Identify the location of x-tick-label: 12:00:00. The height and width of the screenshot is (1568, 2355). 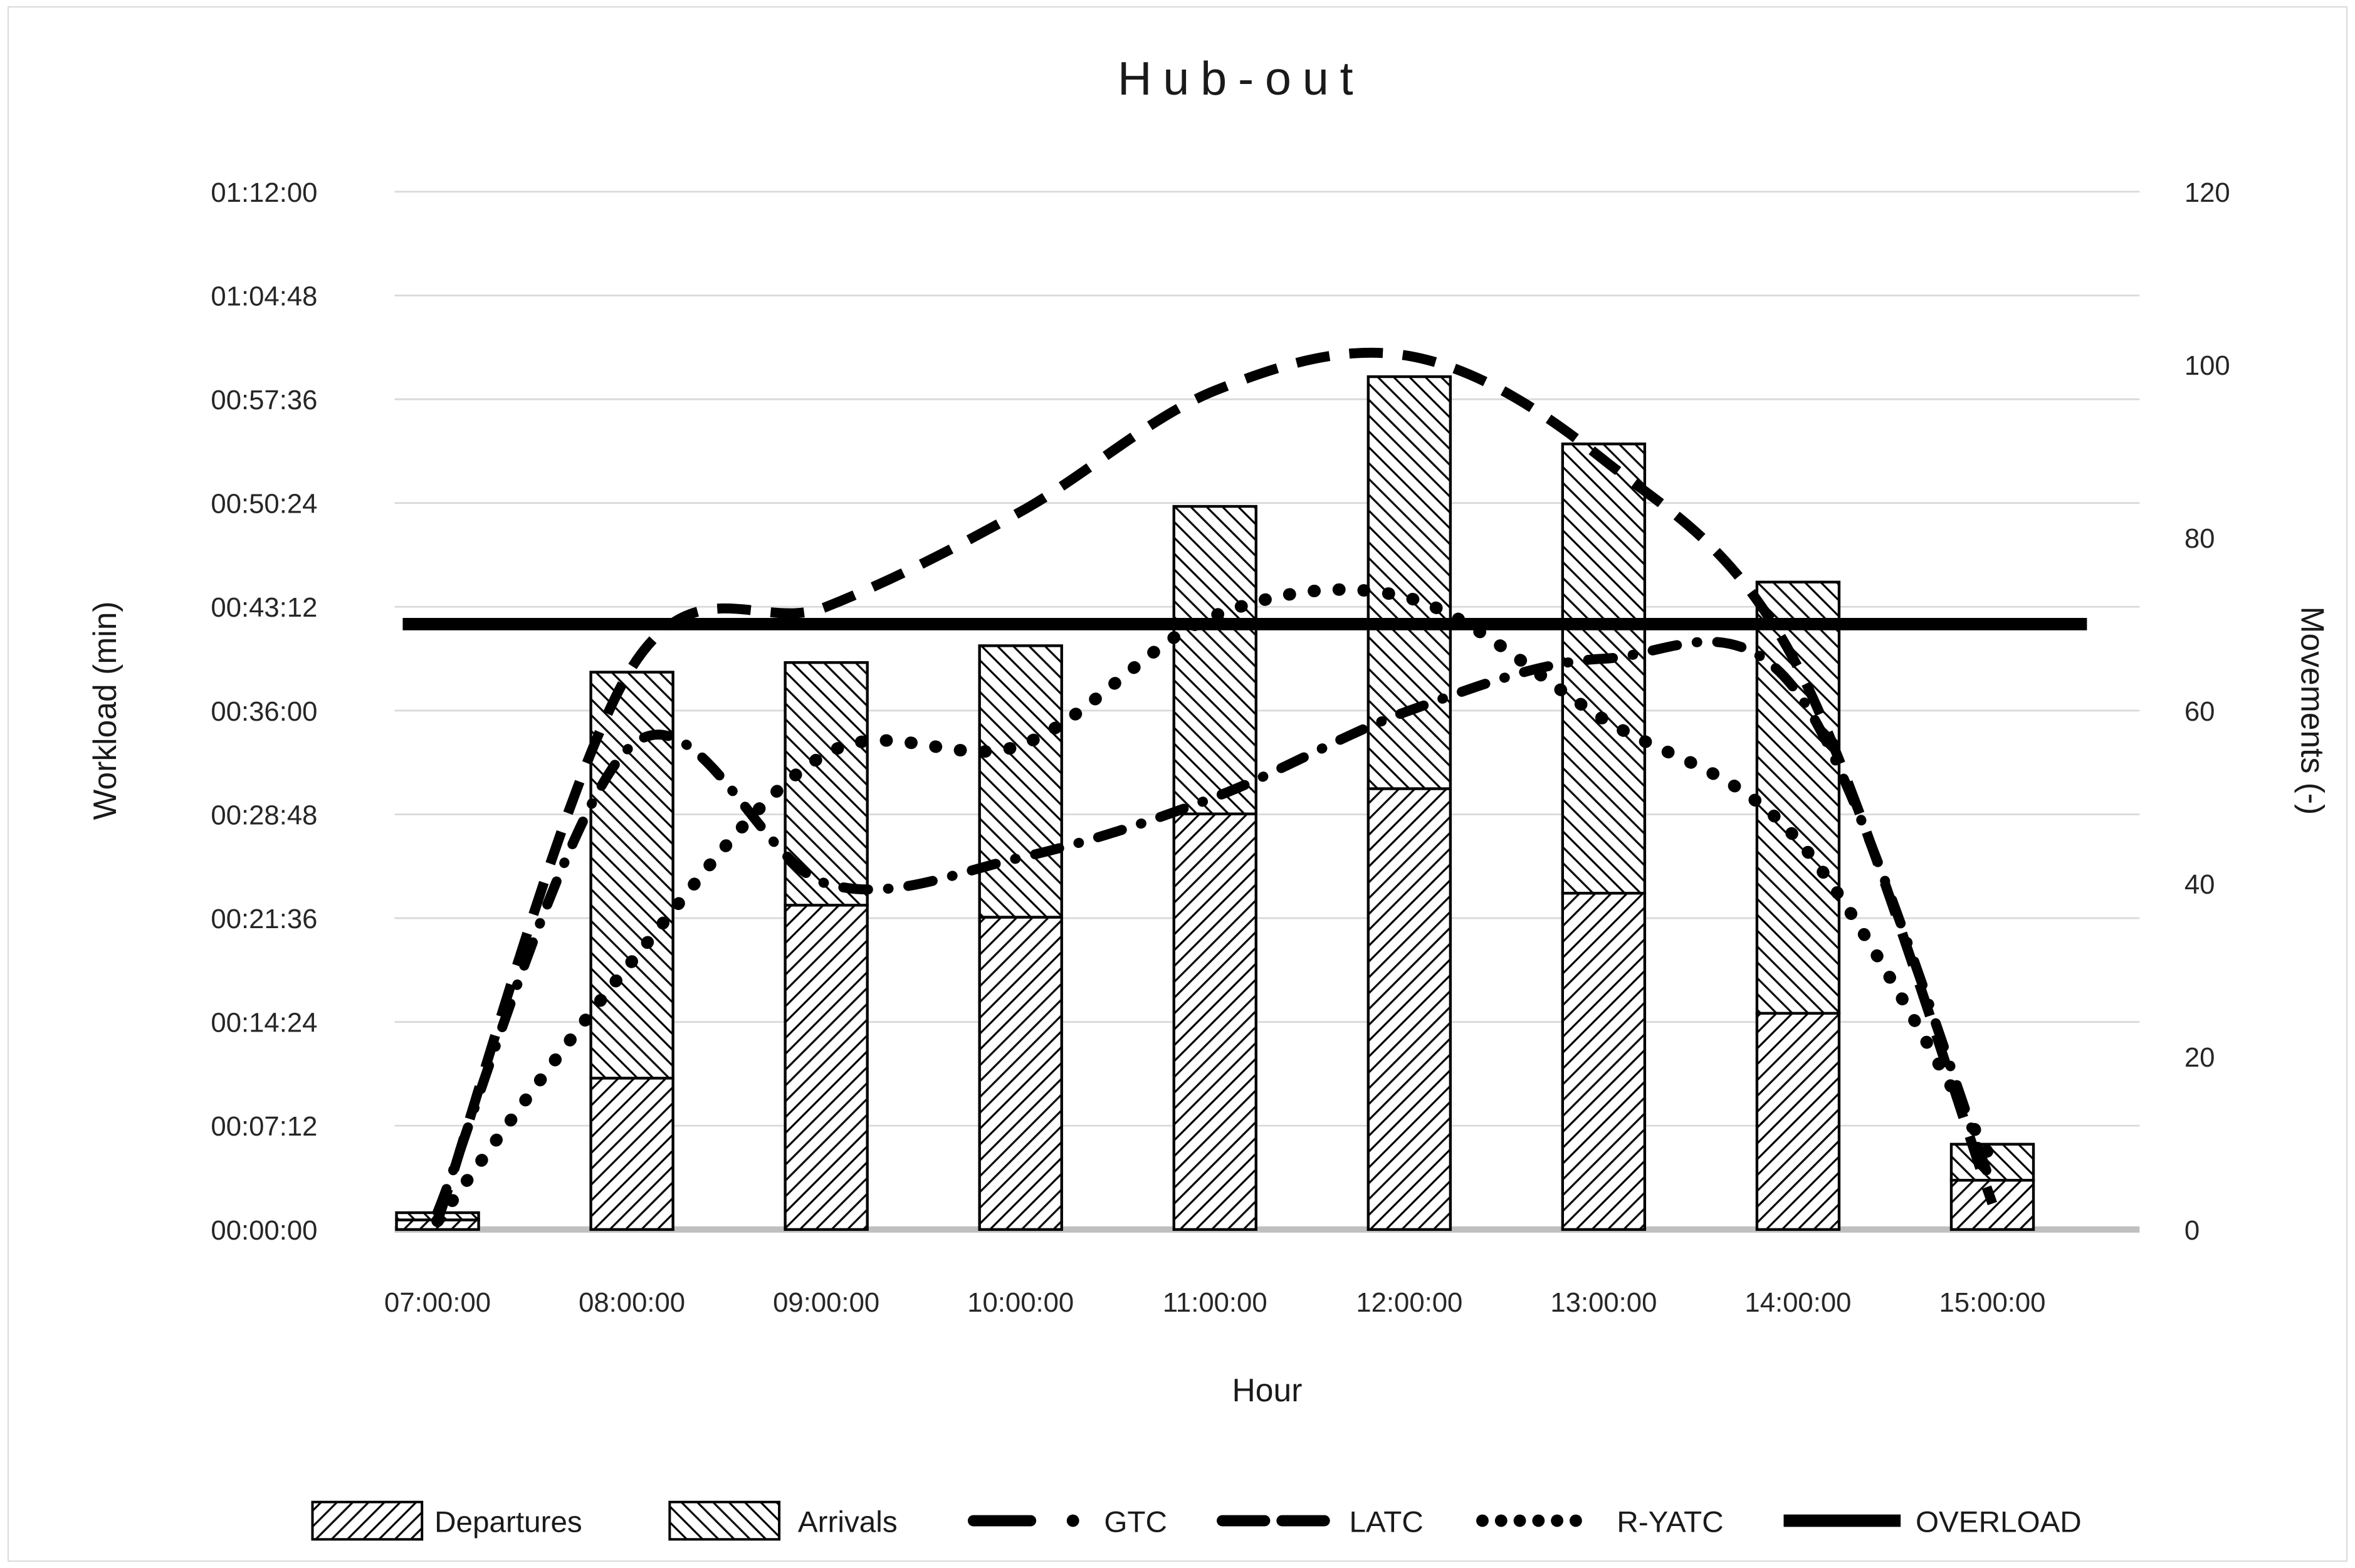
(1409, 1302).